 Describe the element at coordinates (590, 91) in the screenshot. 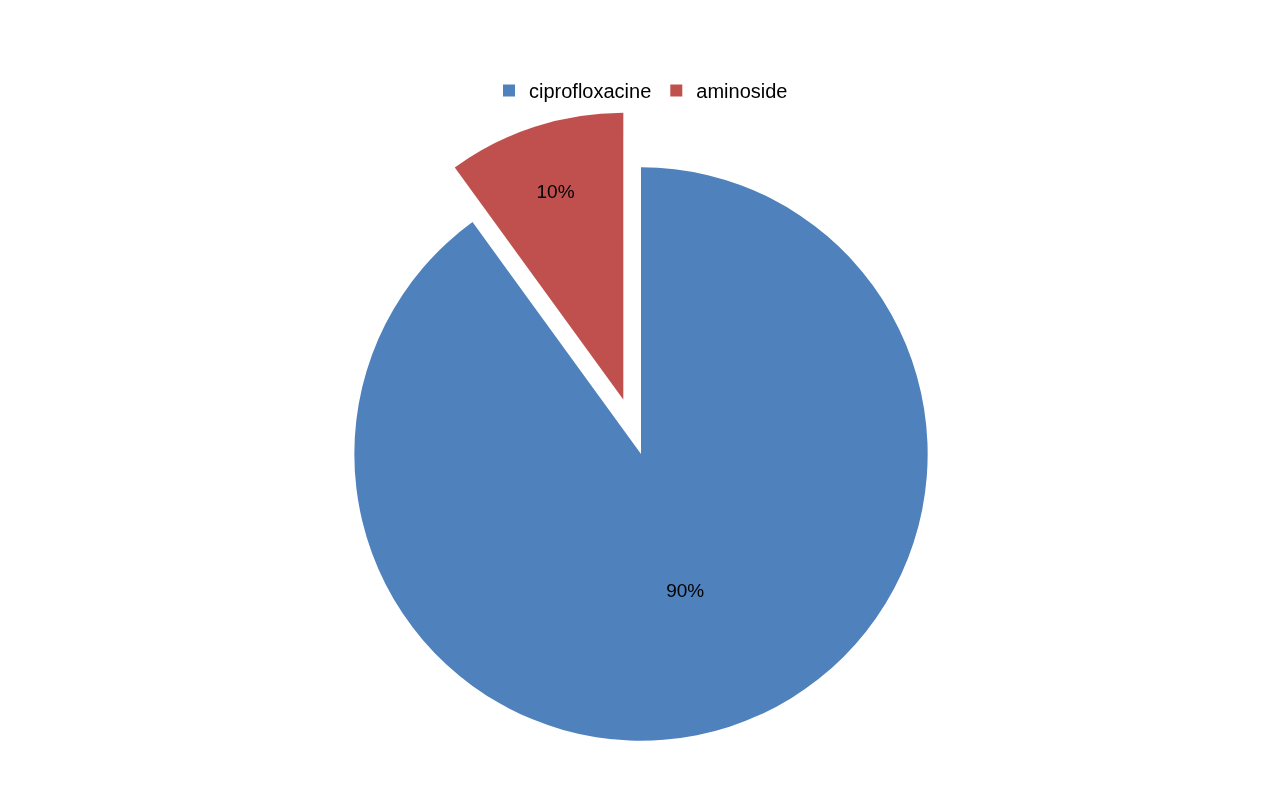

I see `legend-label: ciprofloxacine` at that location.